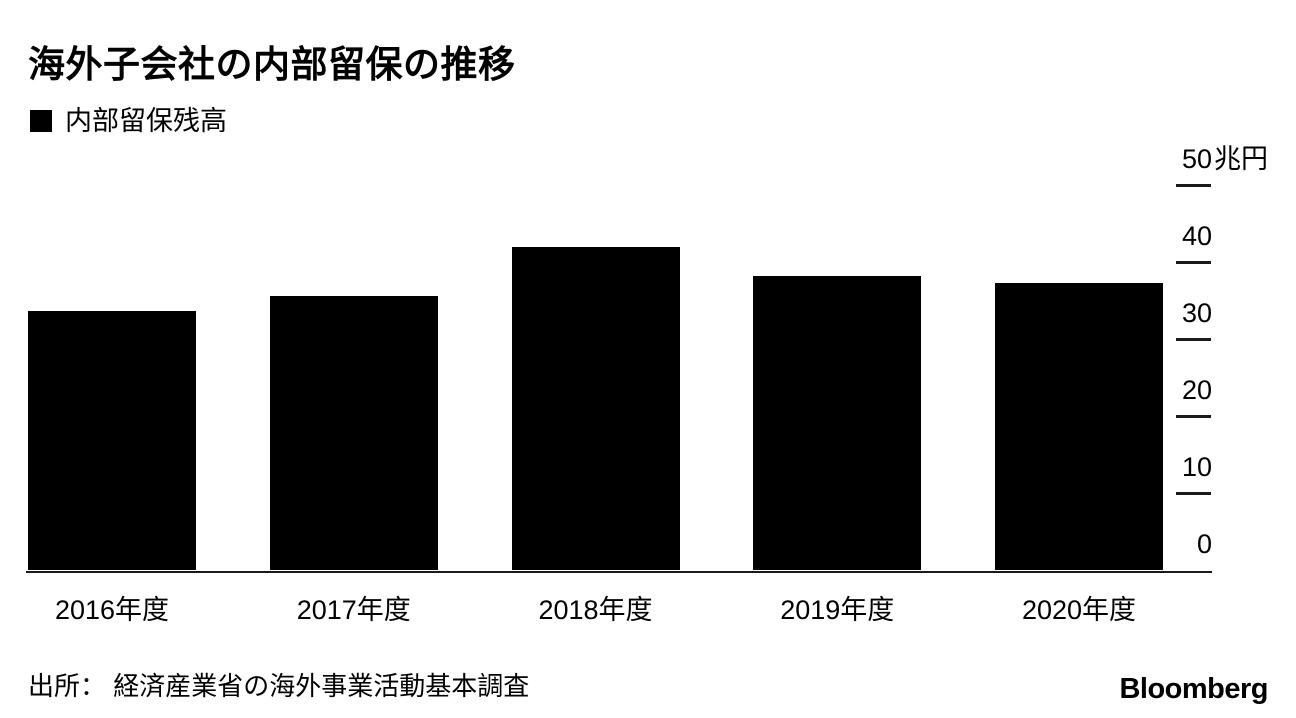  I want to click on x-axis-label: 2018年度, so click(595, 610).